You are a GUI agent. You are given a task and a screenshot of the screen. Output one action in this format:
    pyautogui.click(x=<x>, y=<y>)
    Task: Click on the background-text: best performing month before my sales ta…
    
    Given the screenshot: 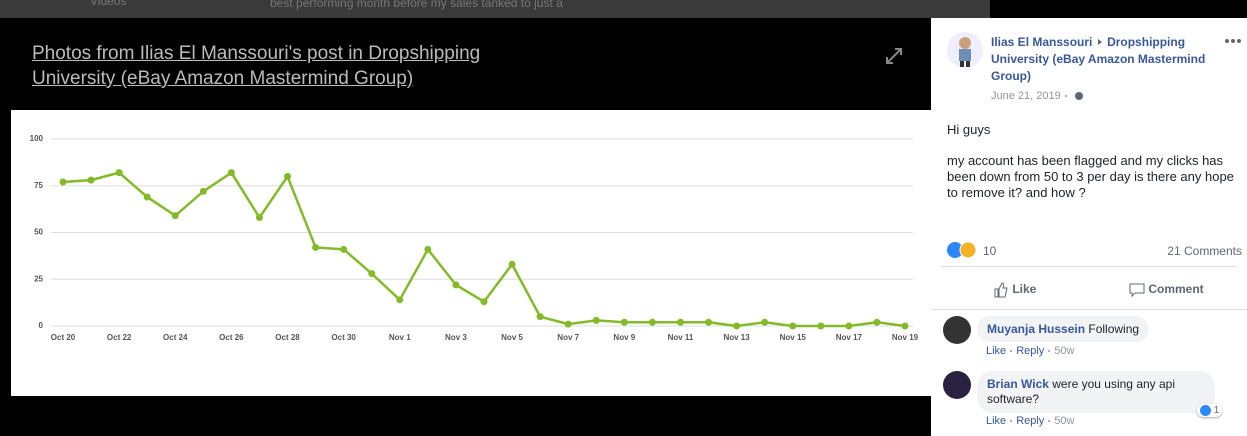 What is the action you would take?
    pyautogui.click(x=416, y=5)
    